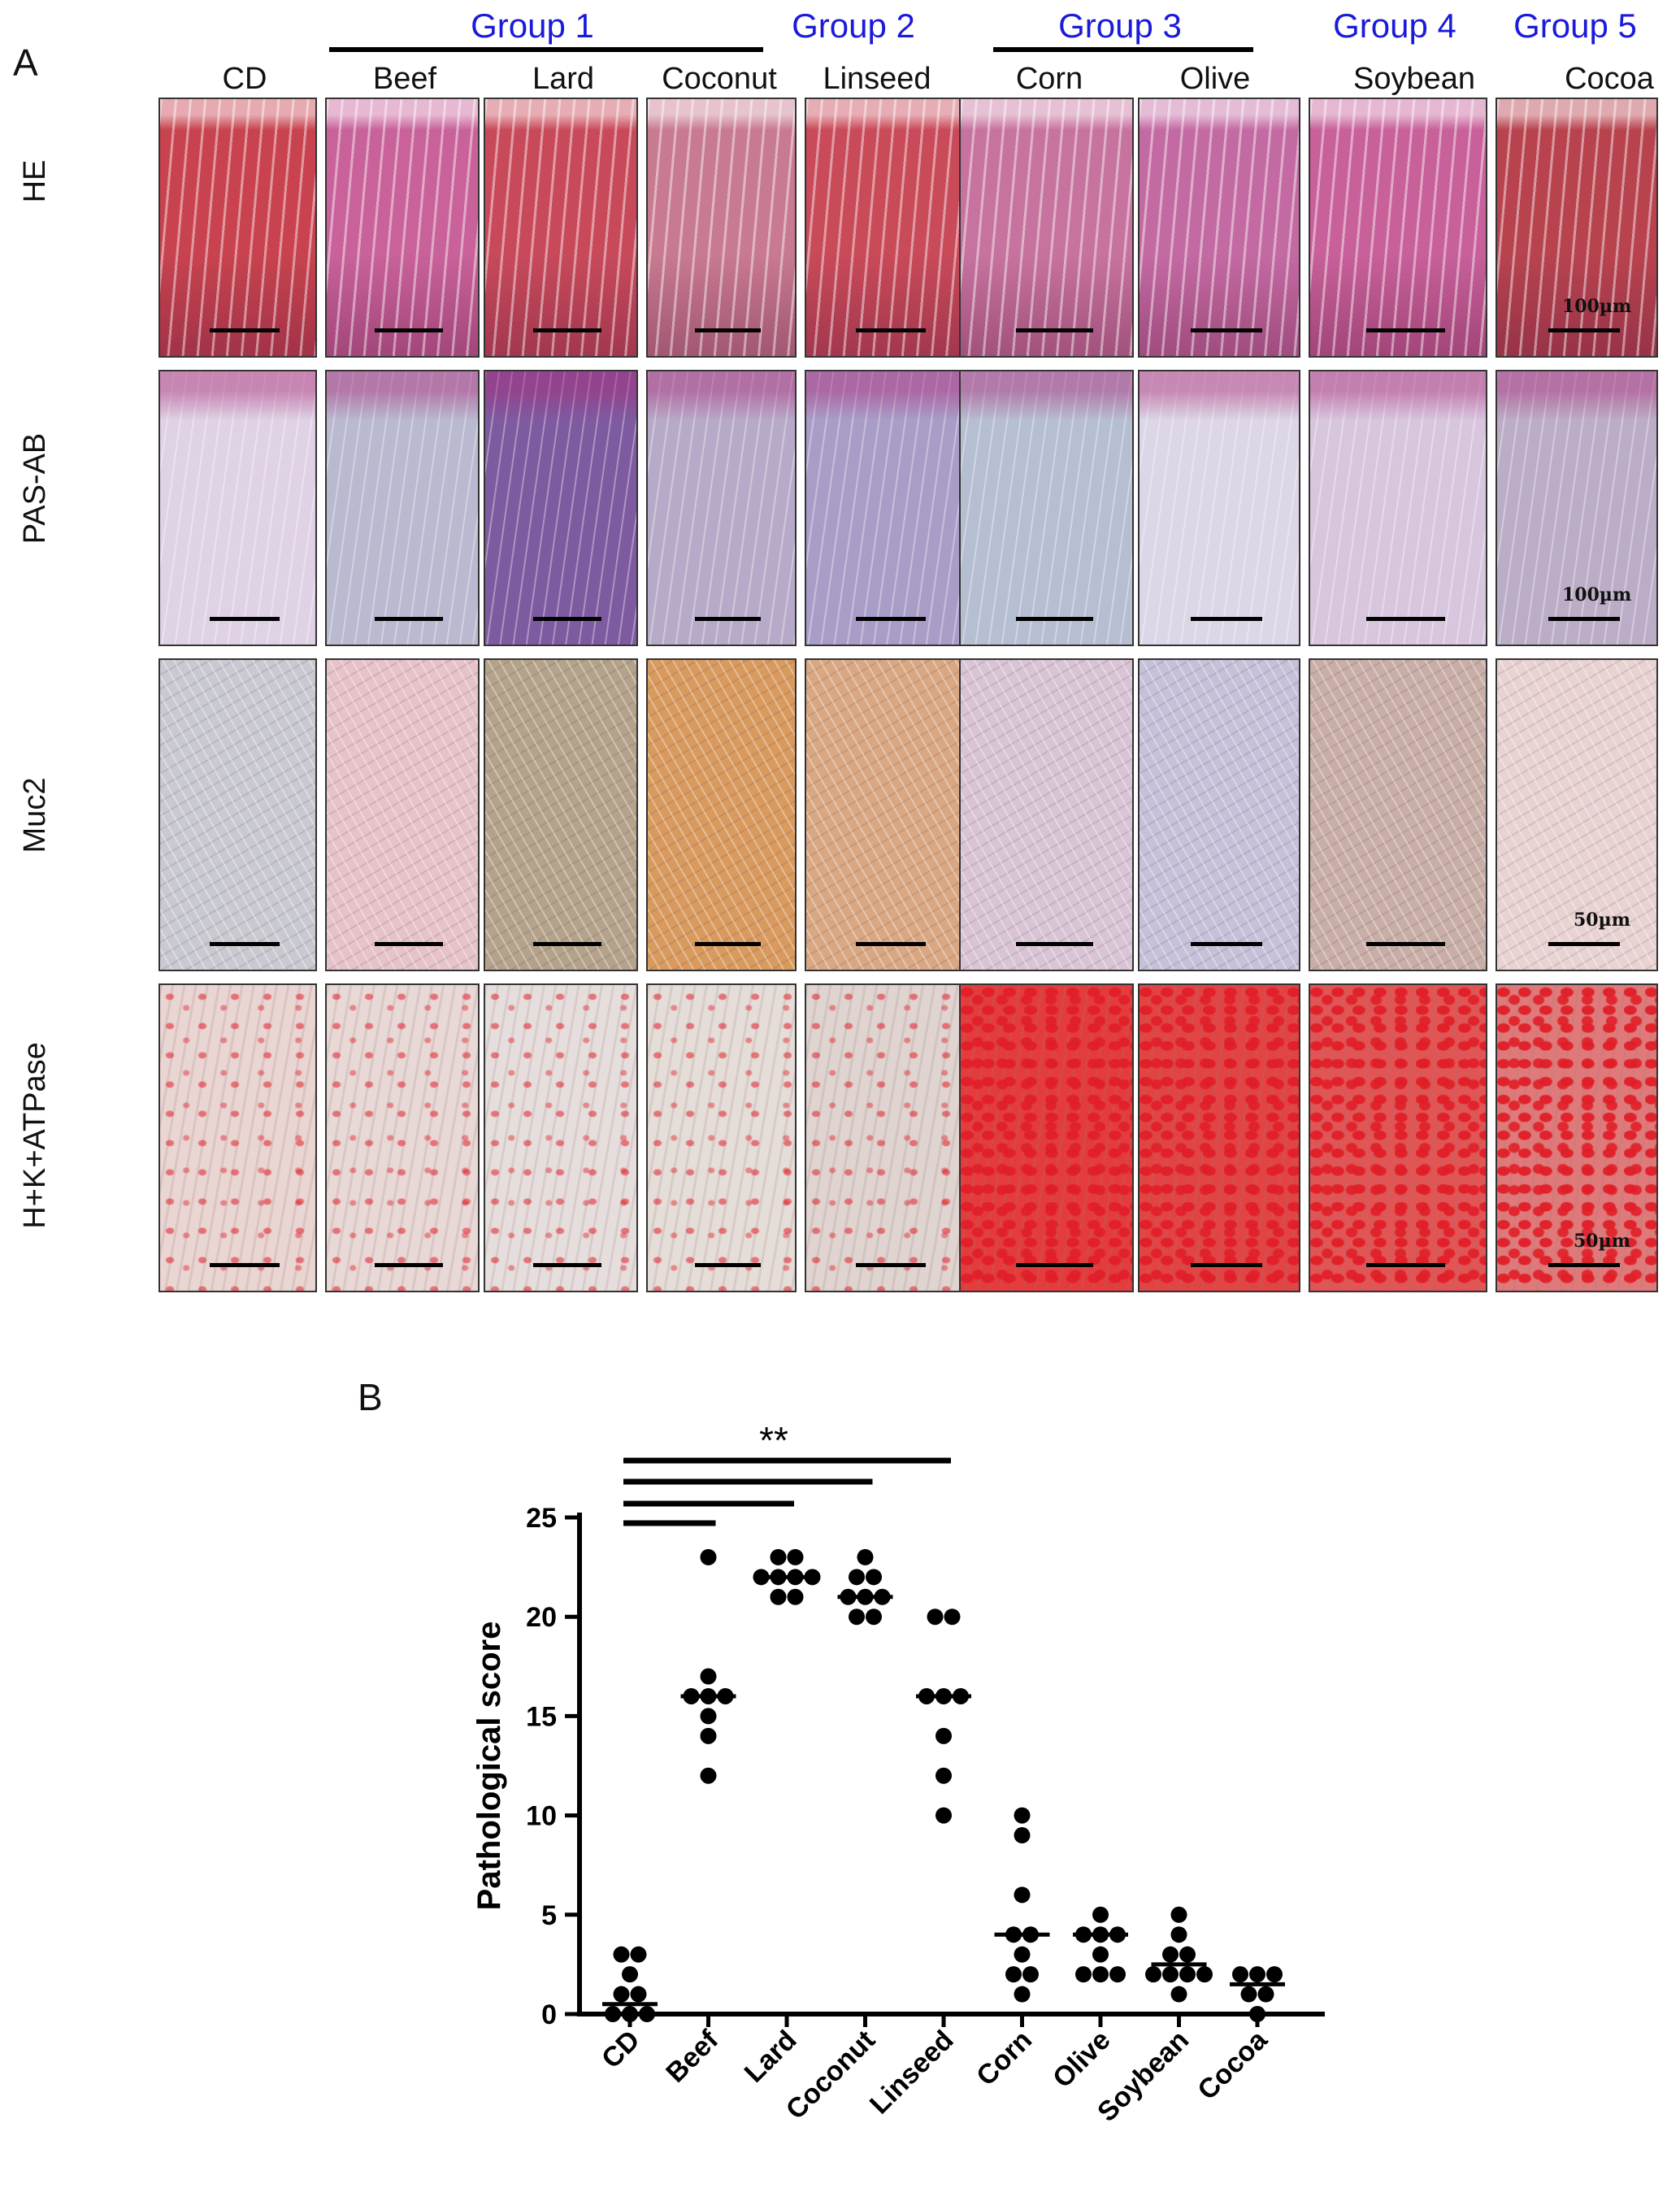  Describe the element at coordinates (719, 79) in the screenshot. I see `column-label-coconut: Coconut` at that location.